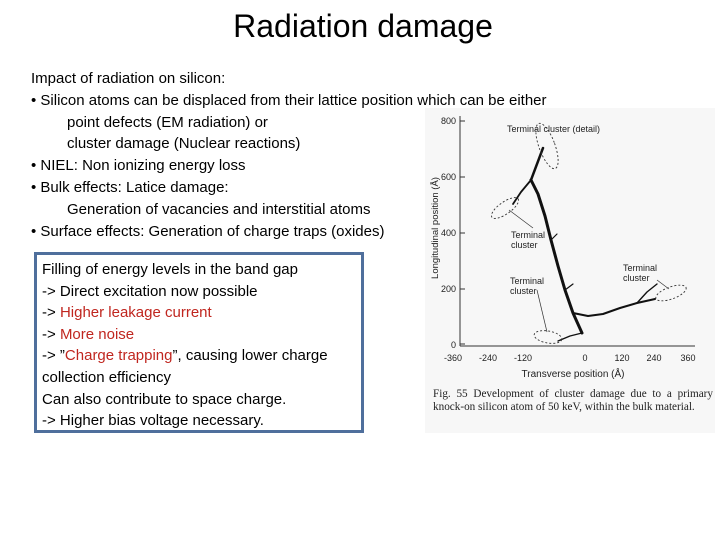  What do you see at coordinates (488, 358) in the screenshot?
I see `x-tick: -240` at bounding box center [488, 358].